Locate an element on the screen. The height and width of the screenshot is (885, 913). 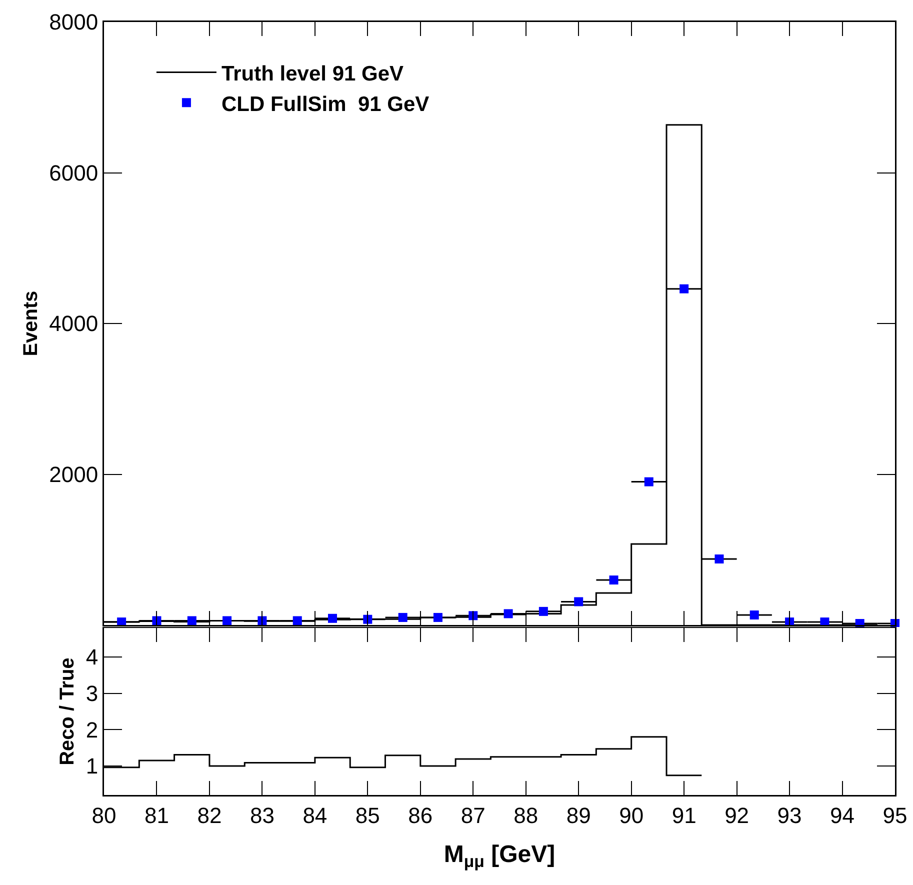
x-tick-label: 93 is located at coordinates (789, 815).